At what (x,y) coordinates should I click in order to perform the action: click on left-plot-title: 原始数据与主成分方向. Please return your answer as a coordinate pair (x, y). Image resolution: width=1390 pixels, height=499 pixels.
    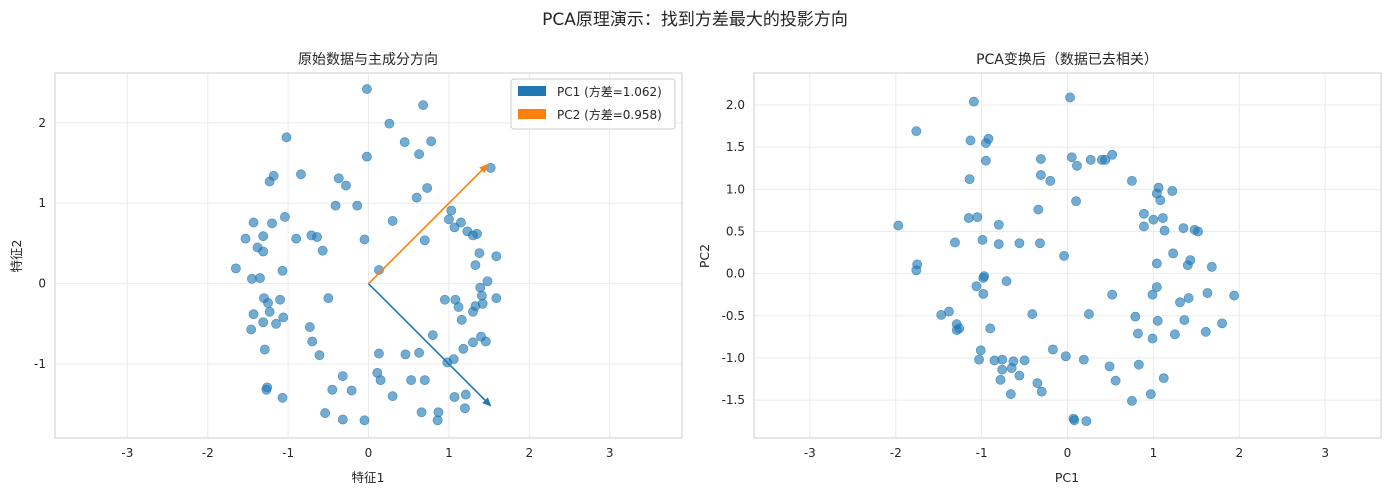
    Looking at the image, I should click on (368, 60).